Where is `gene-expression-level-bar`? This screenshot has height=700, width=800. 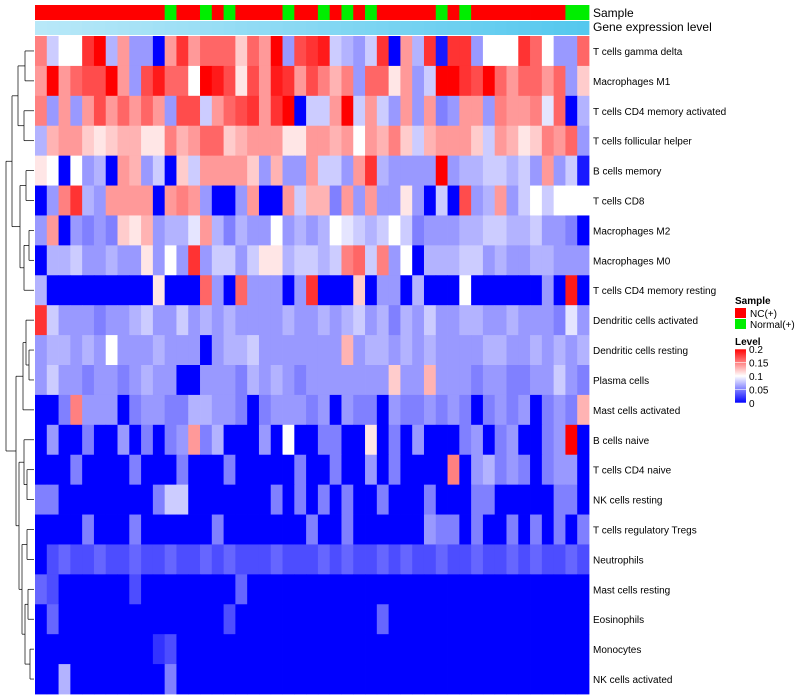 gene-expression-level-bar is located at coordinates (312, 28).